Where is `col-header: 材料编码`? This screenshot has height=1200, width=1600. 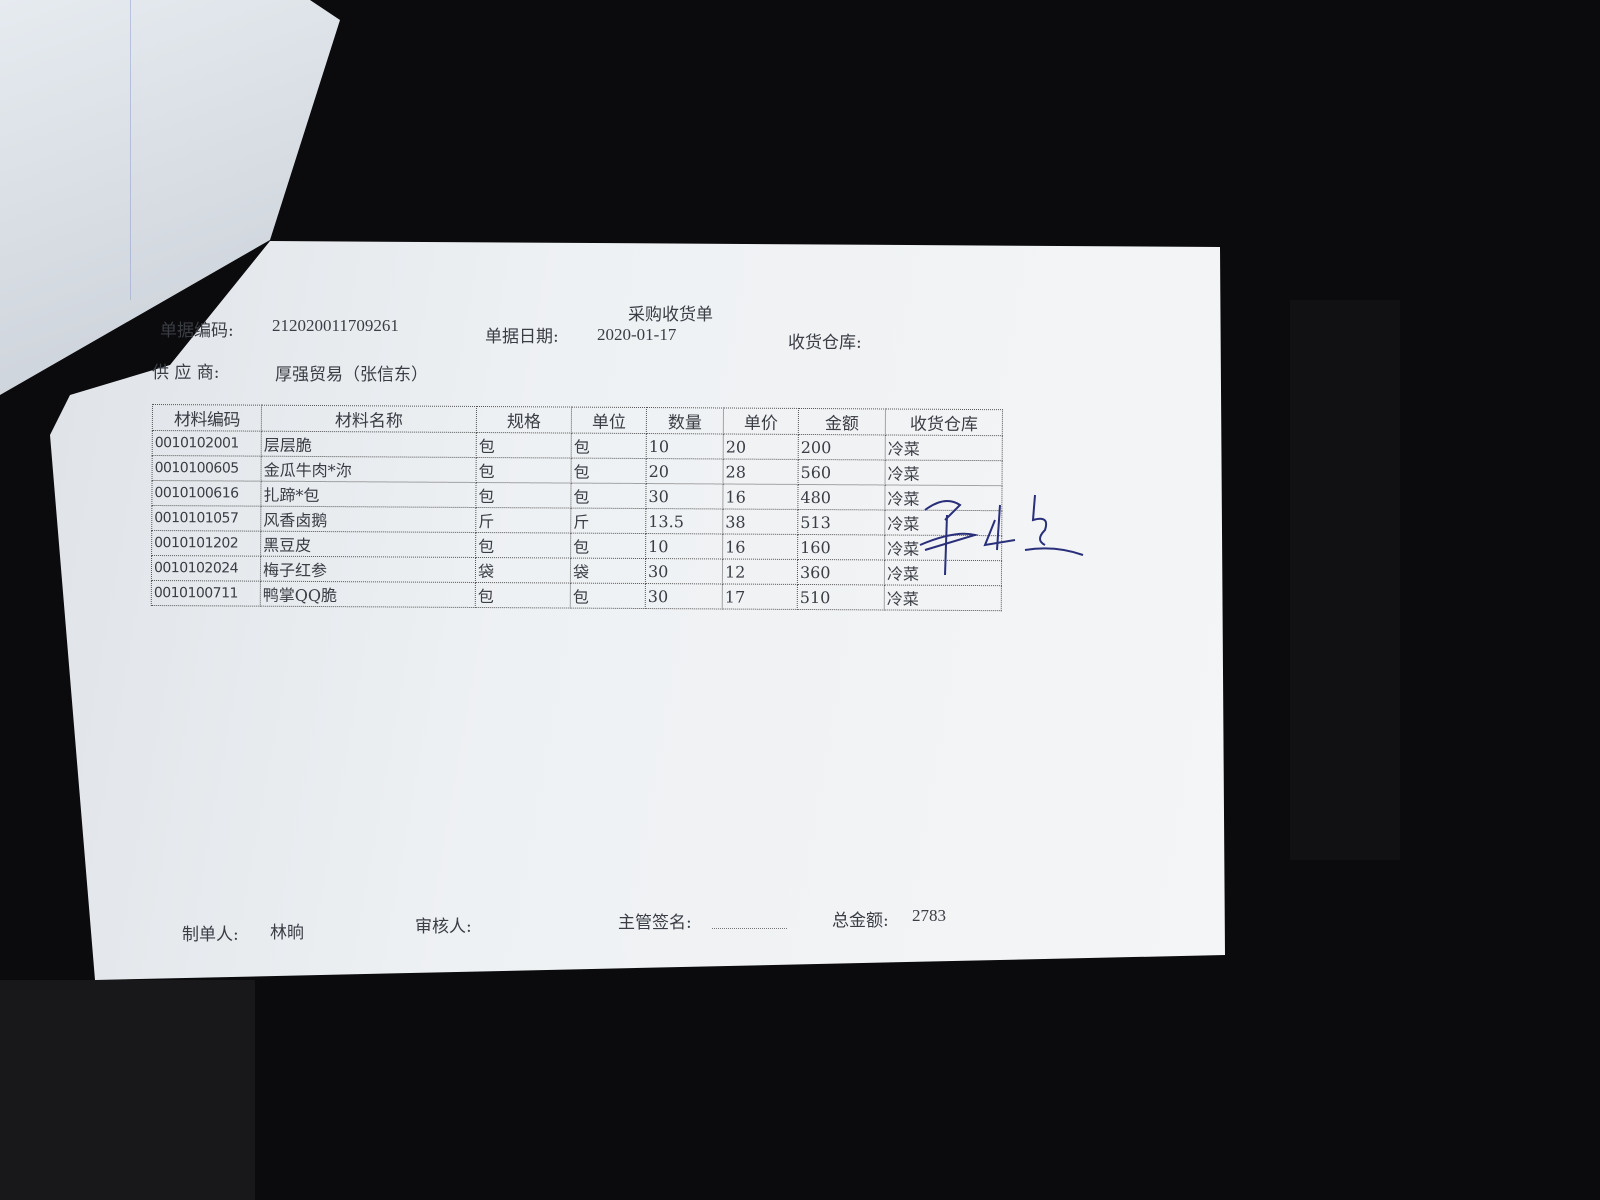
col-header: 材料编码 is located at coordinates (207, 418).